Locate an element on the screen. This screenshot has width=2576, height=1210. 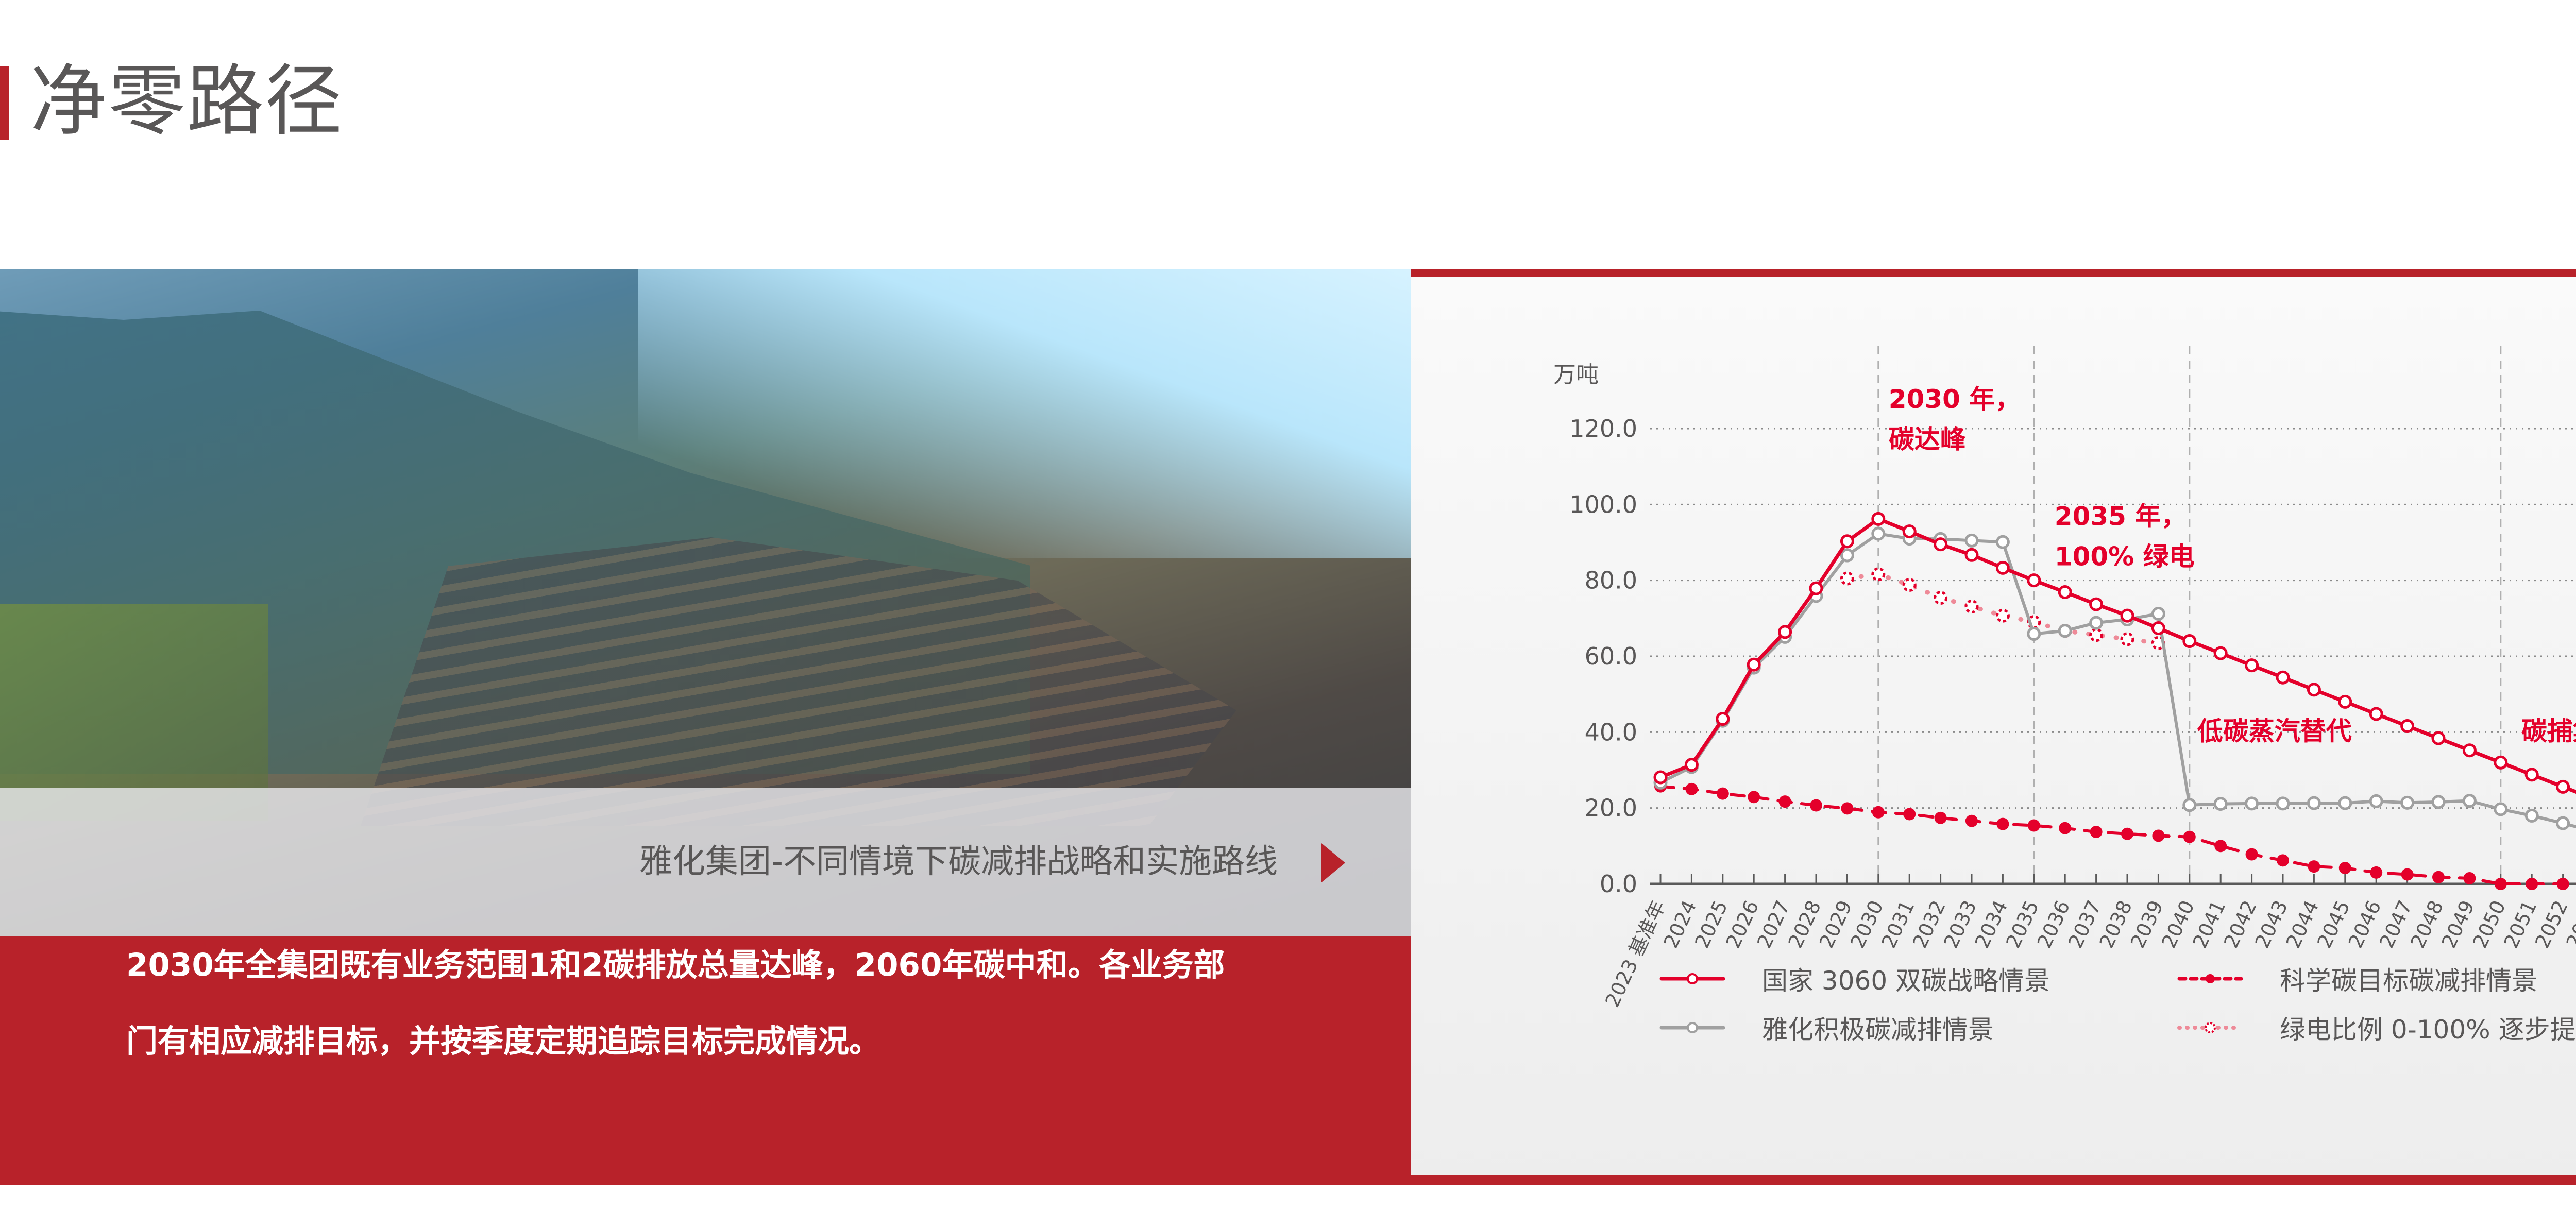
title-accent-bar is located at coordinates (4, 103).